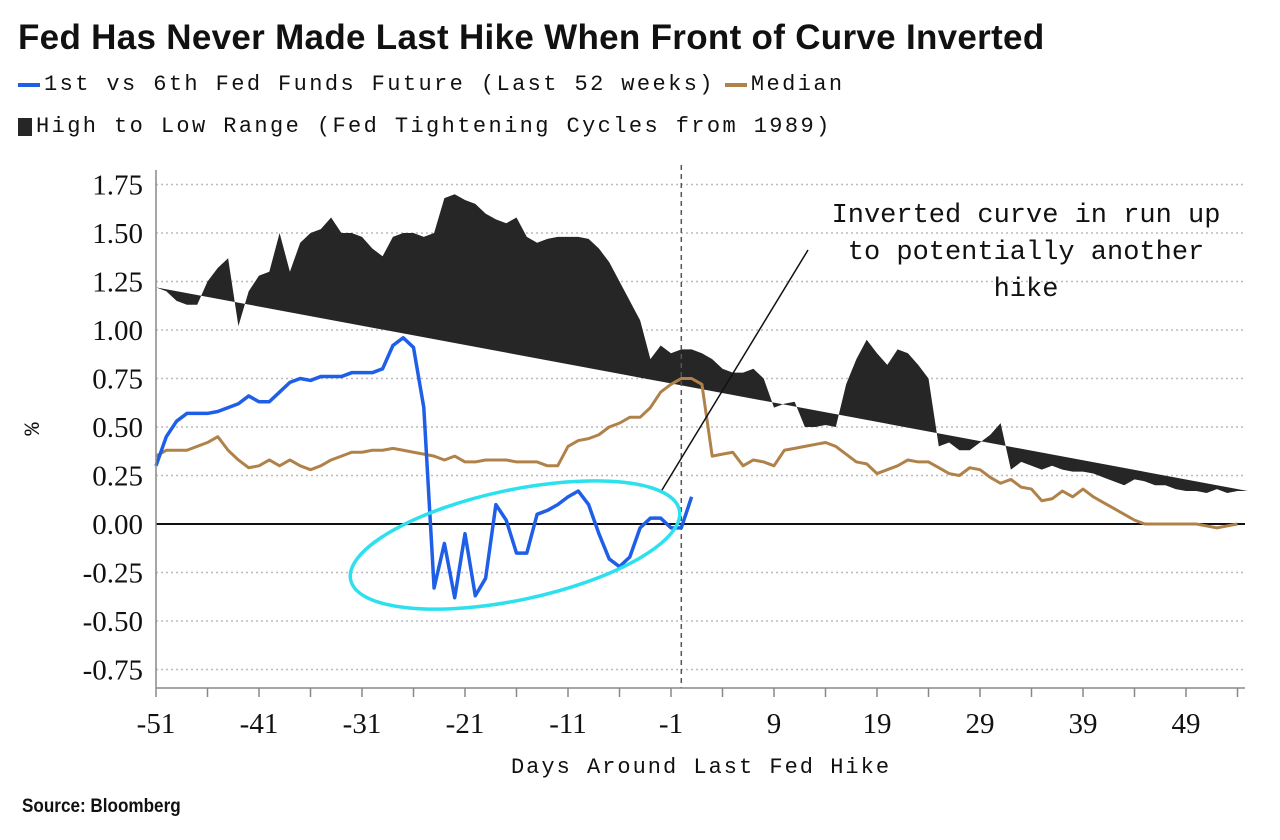 This screenshot has height=840, width=1280. I want to click on x-axis-title: Days Around Last Fed Hike, so click(701, 767).